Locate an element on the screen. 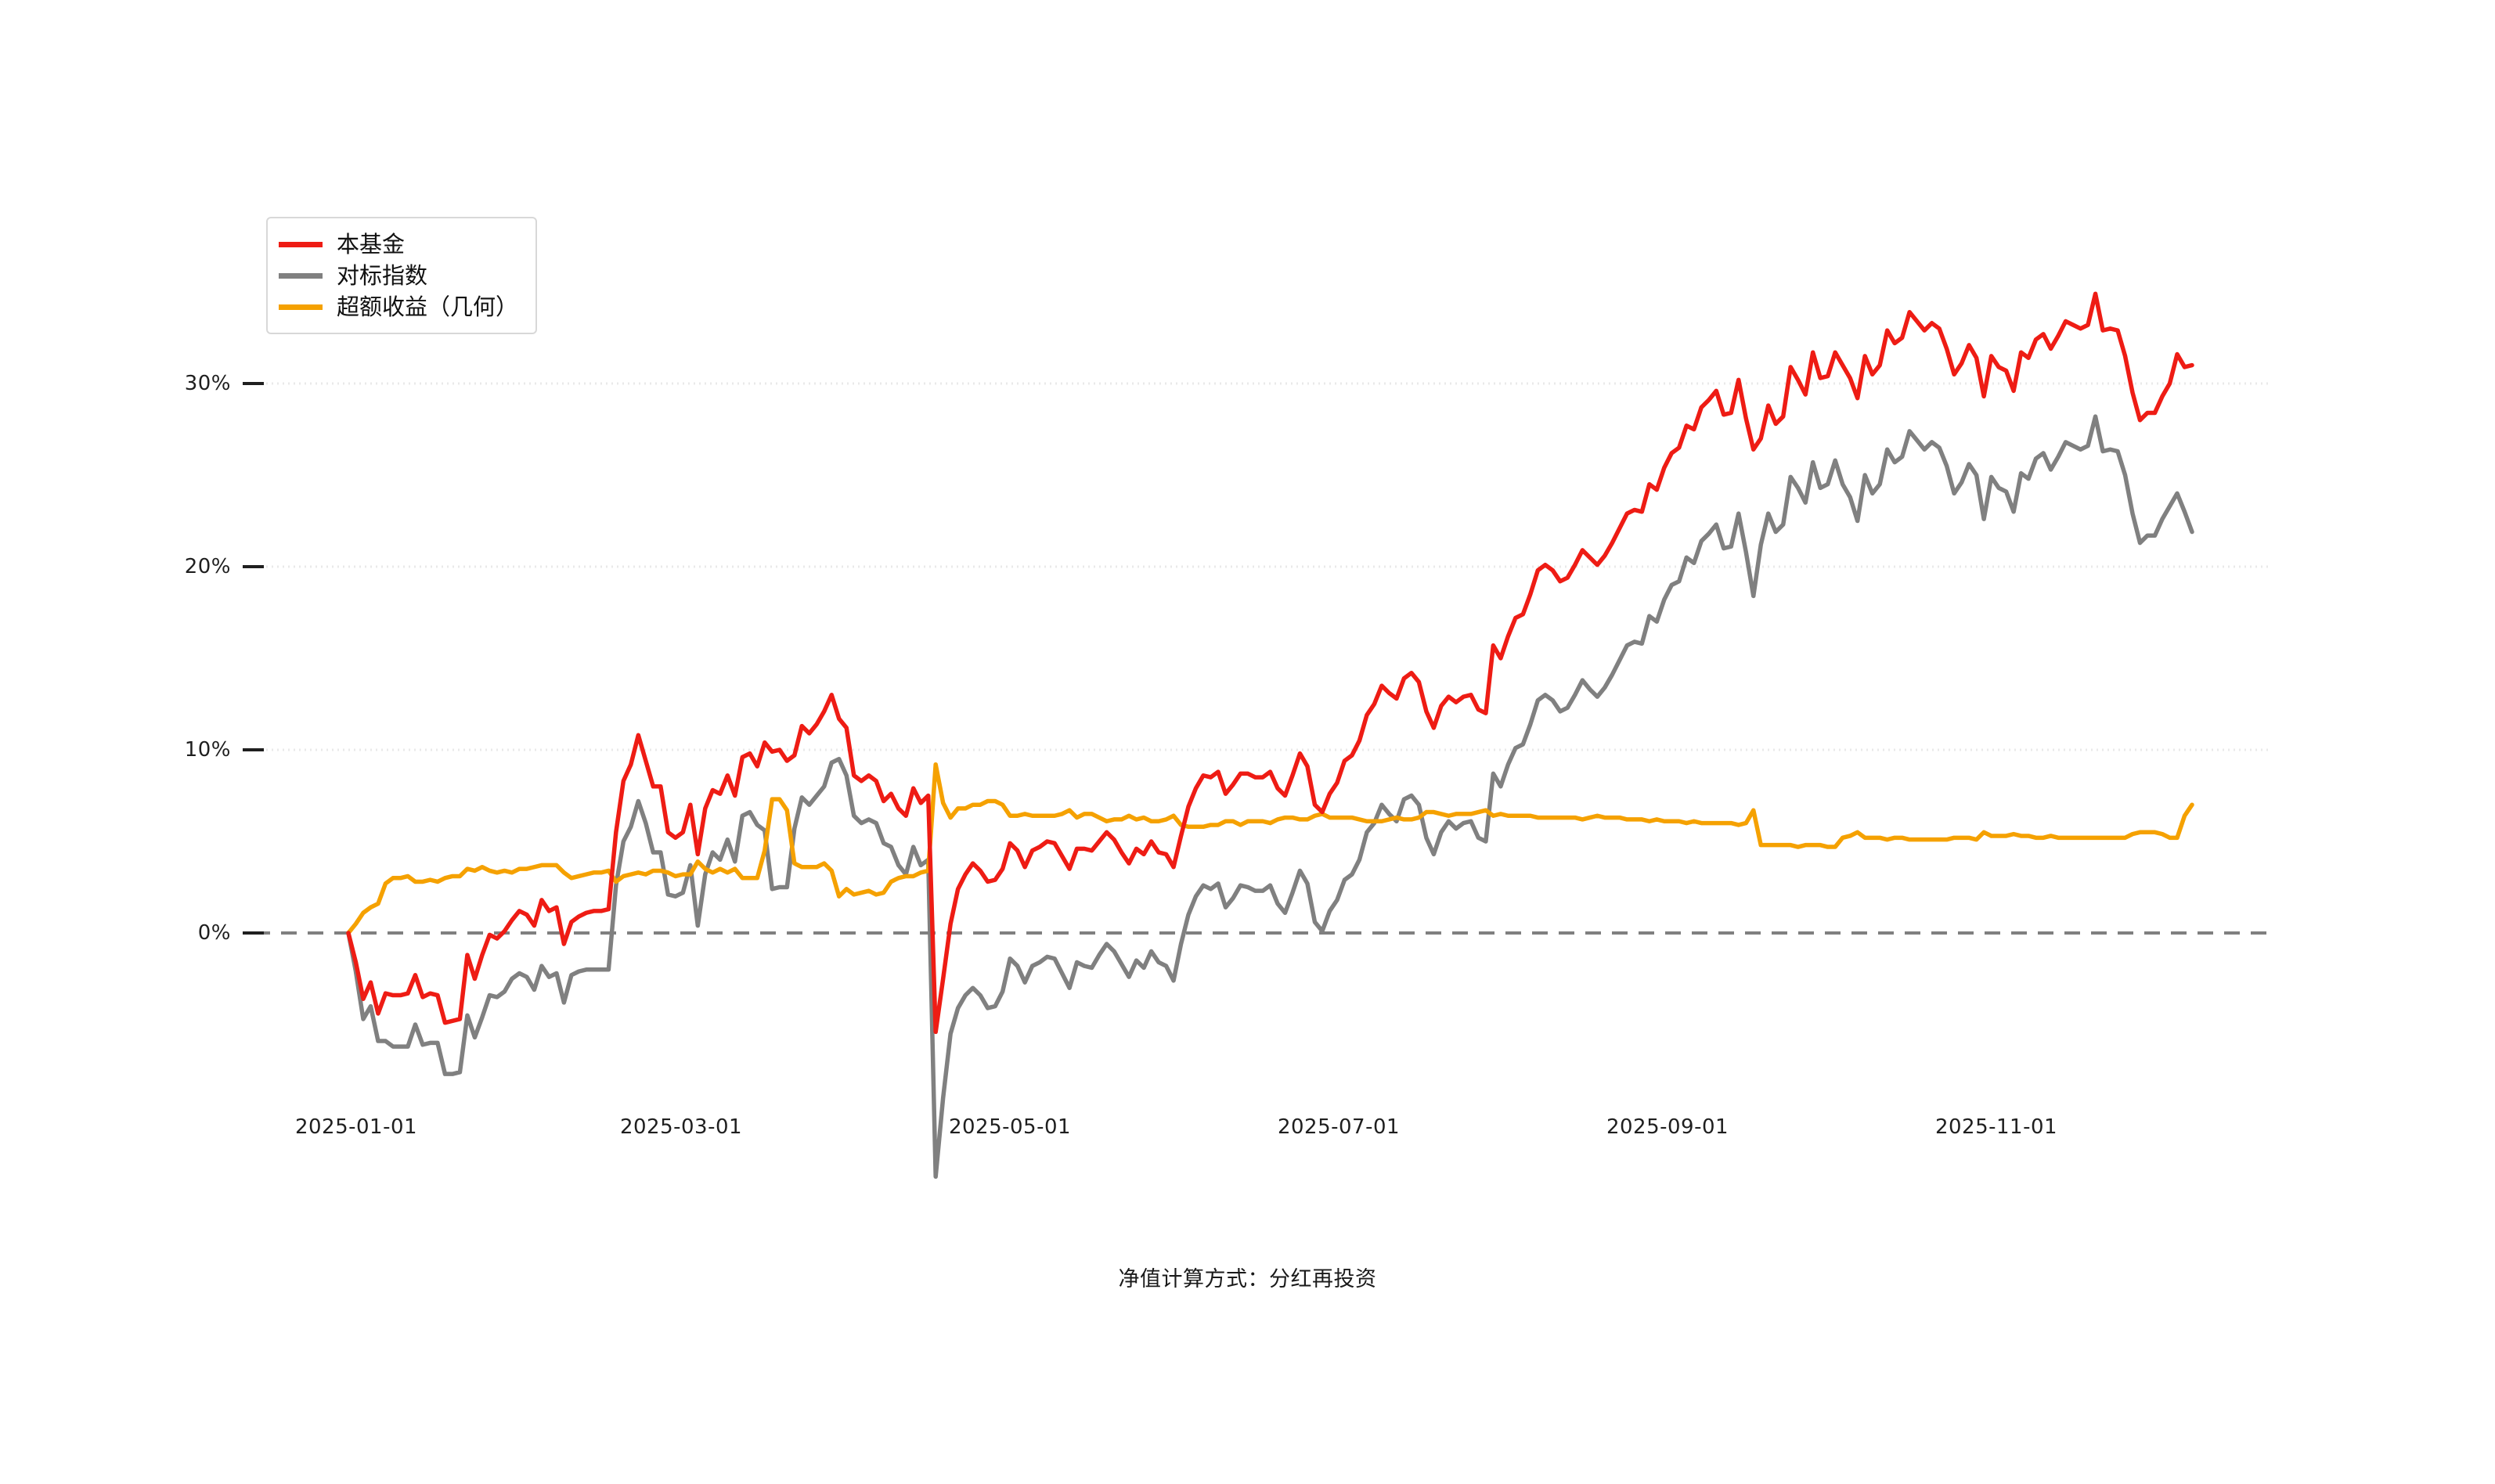  legend-item-label: 对标指数 is located at coordinates (382, 275).